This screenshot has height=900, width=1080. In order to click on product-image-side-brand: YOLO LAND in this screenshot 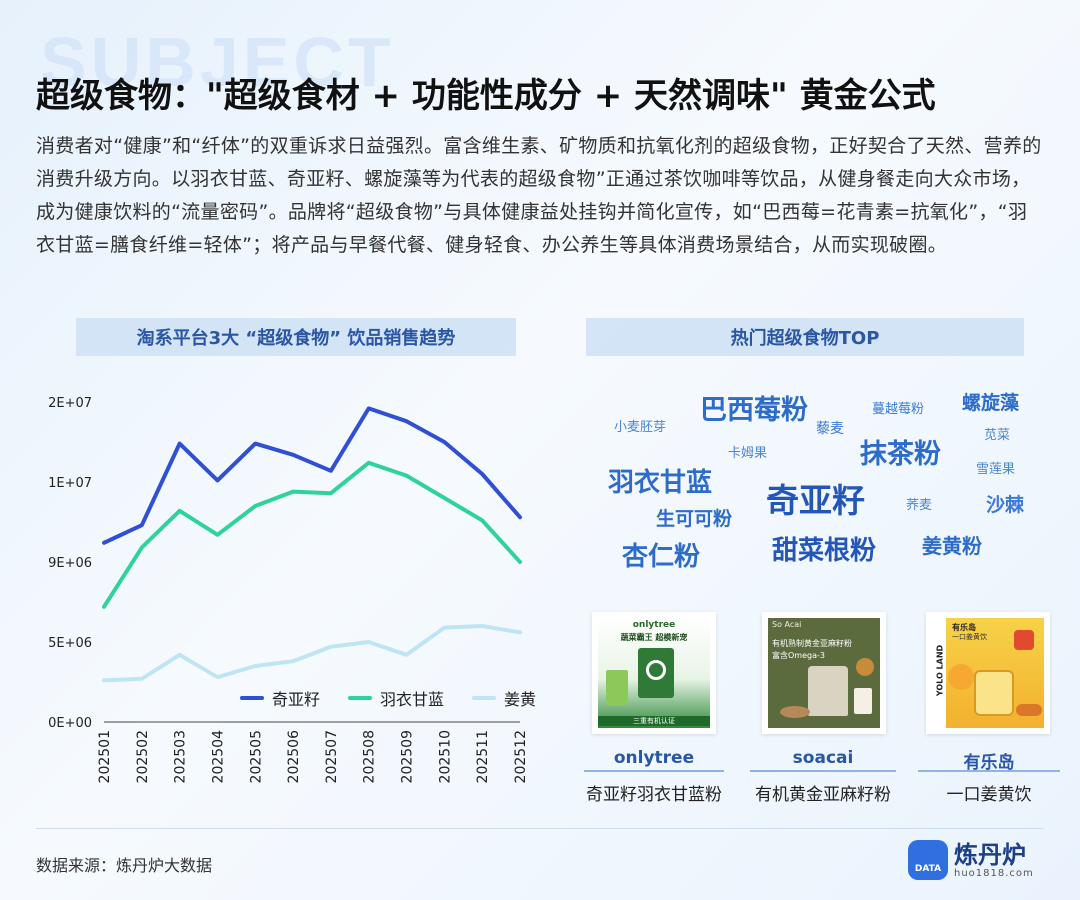, I will do `click(940, 670)`.